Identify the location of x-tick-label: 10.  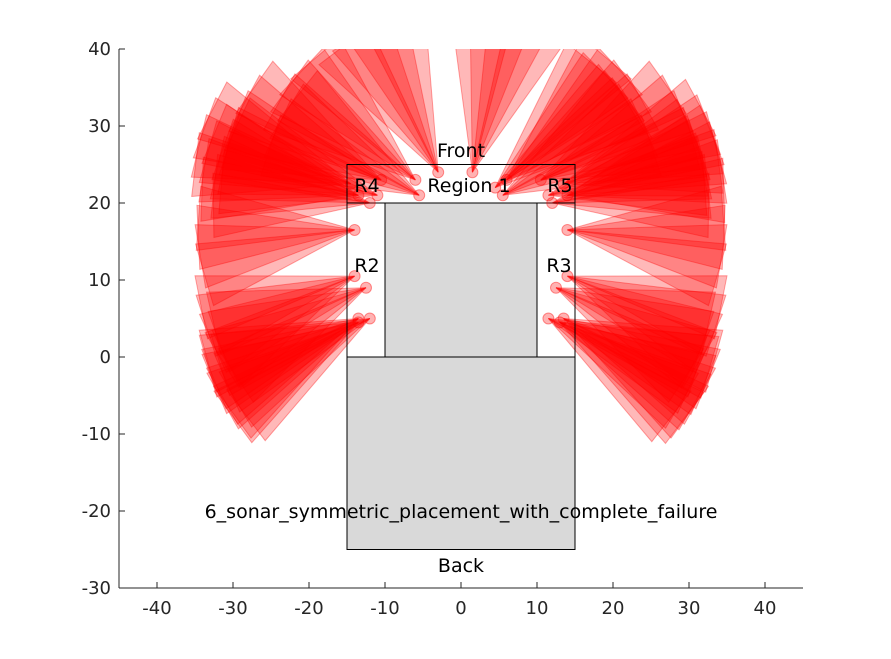
(537, 608).